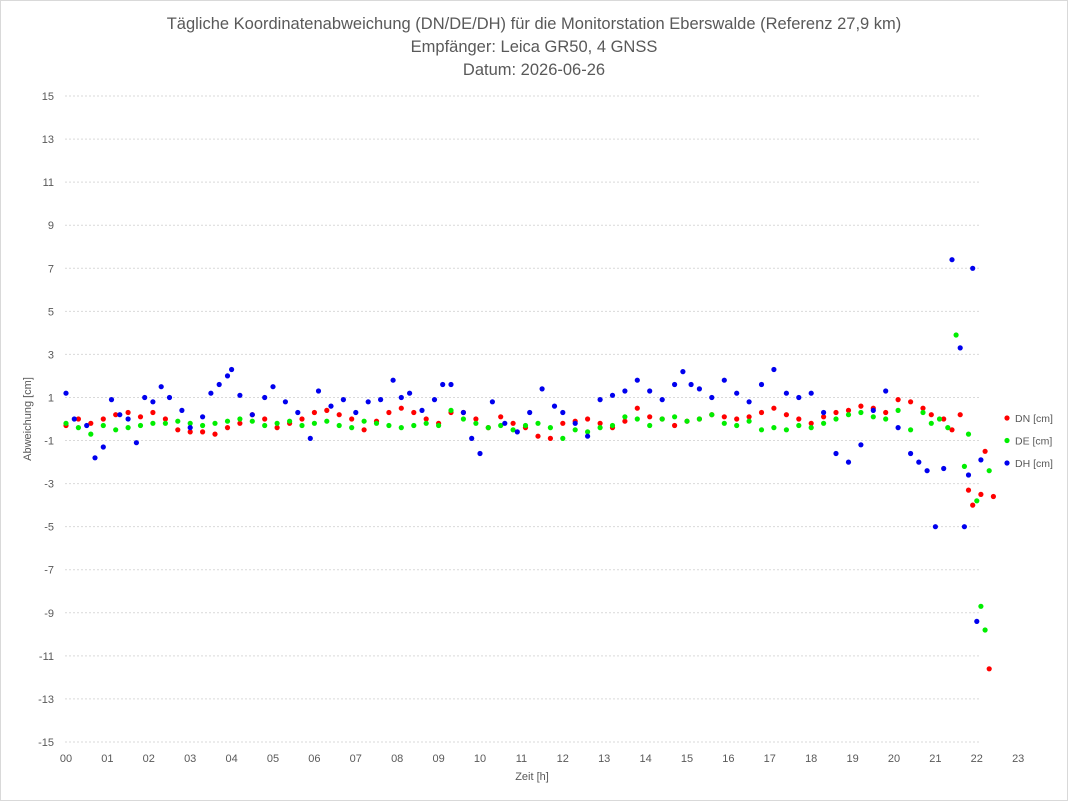 This screenshot has height=801, width=1068. I want to click on x-tick-label: 12, so click(563, 759).